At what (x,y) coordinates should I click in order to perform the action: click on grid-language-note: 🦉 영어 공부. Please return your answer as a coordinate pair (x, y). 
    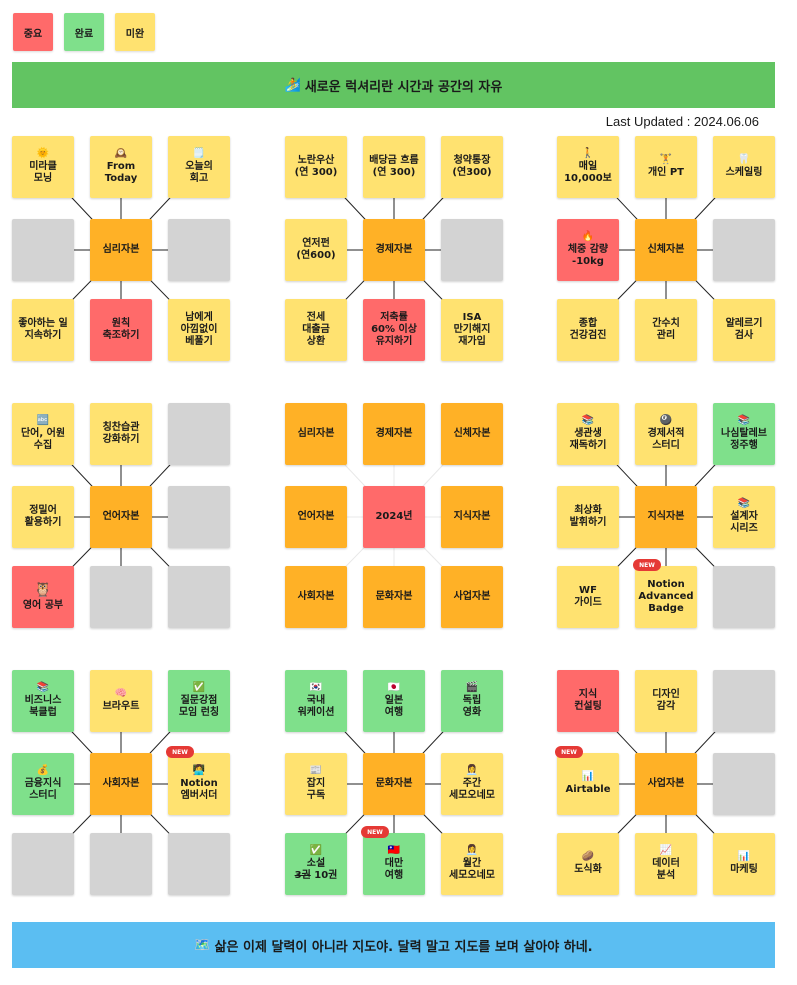
    Looking at the image, I should click on (43, 597).